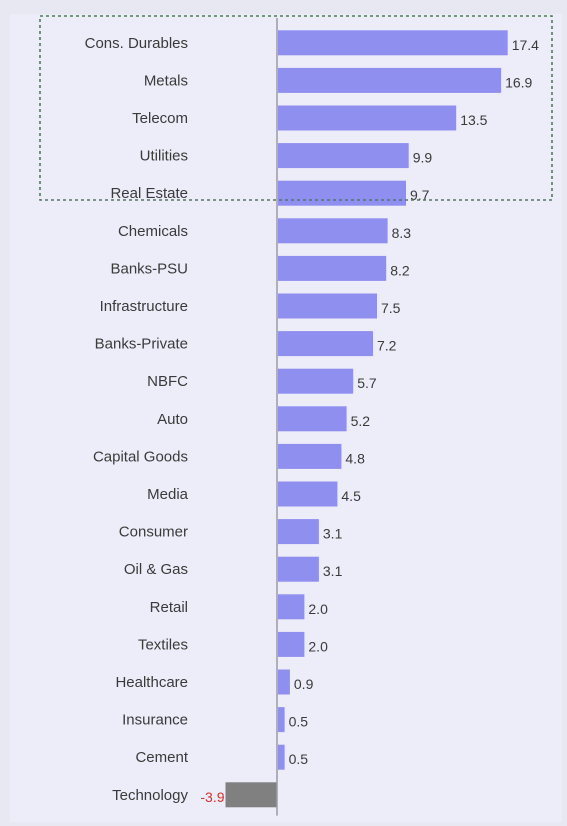  Describe the element at coordinates (284, 682) in the screenshot. I see `bar-healthcare` at that location.